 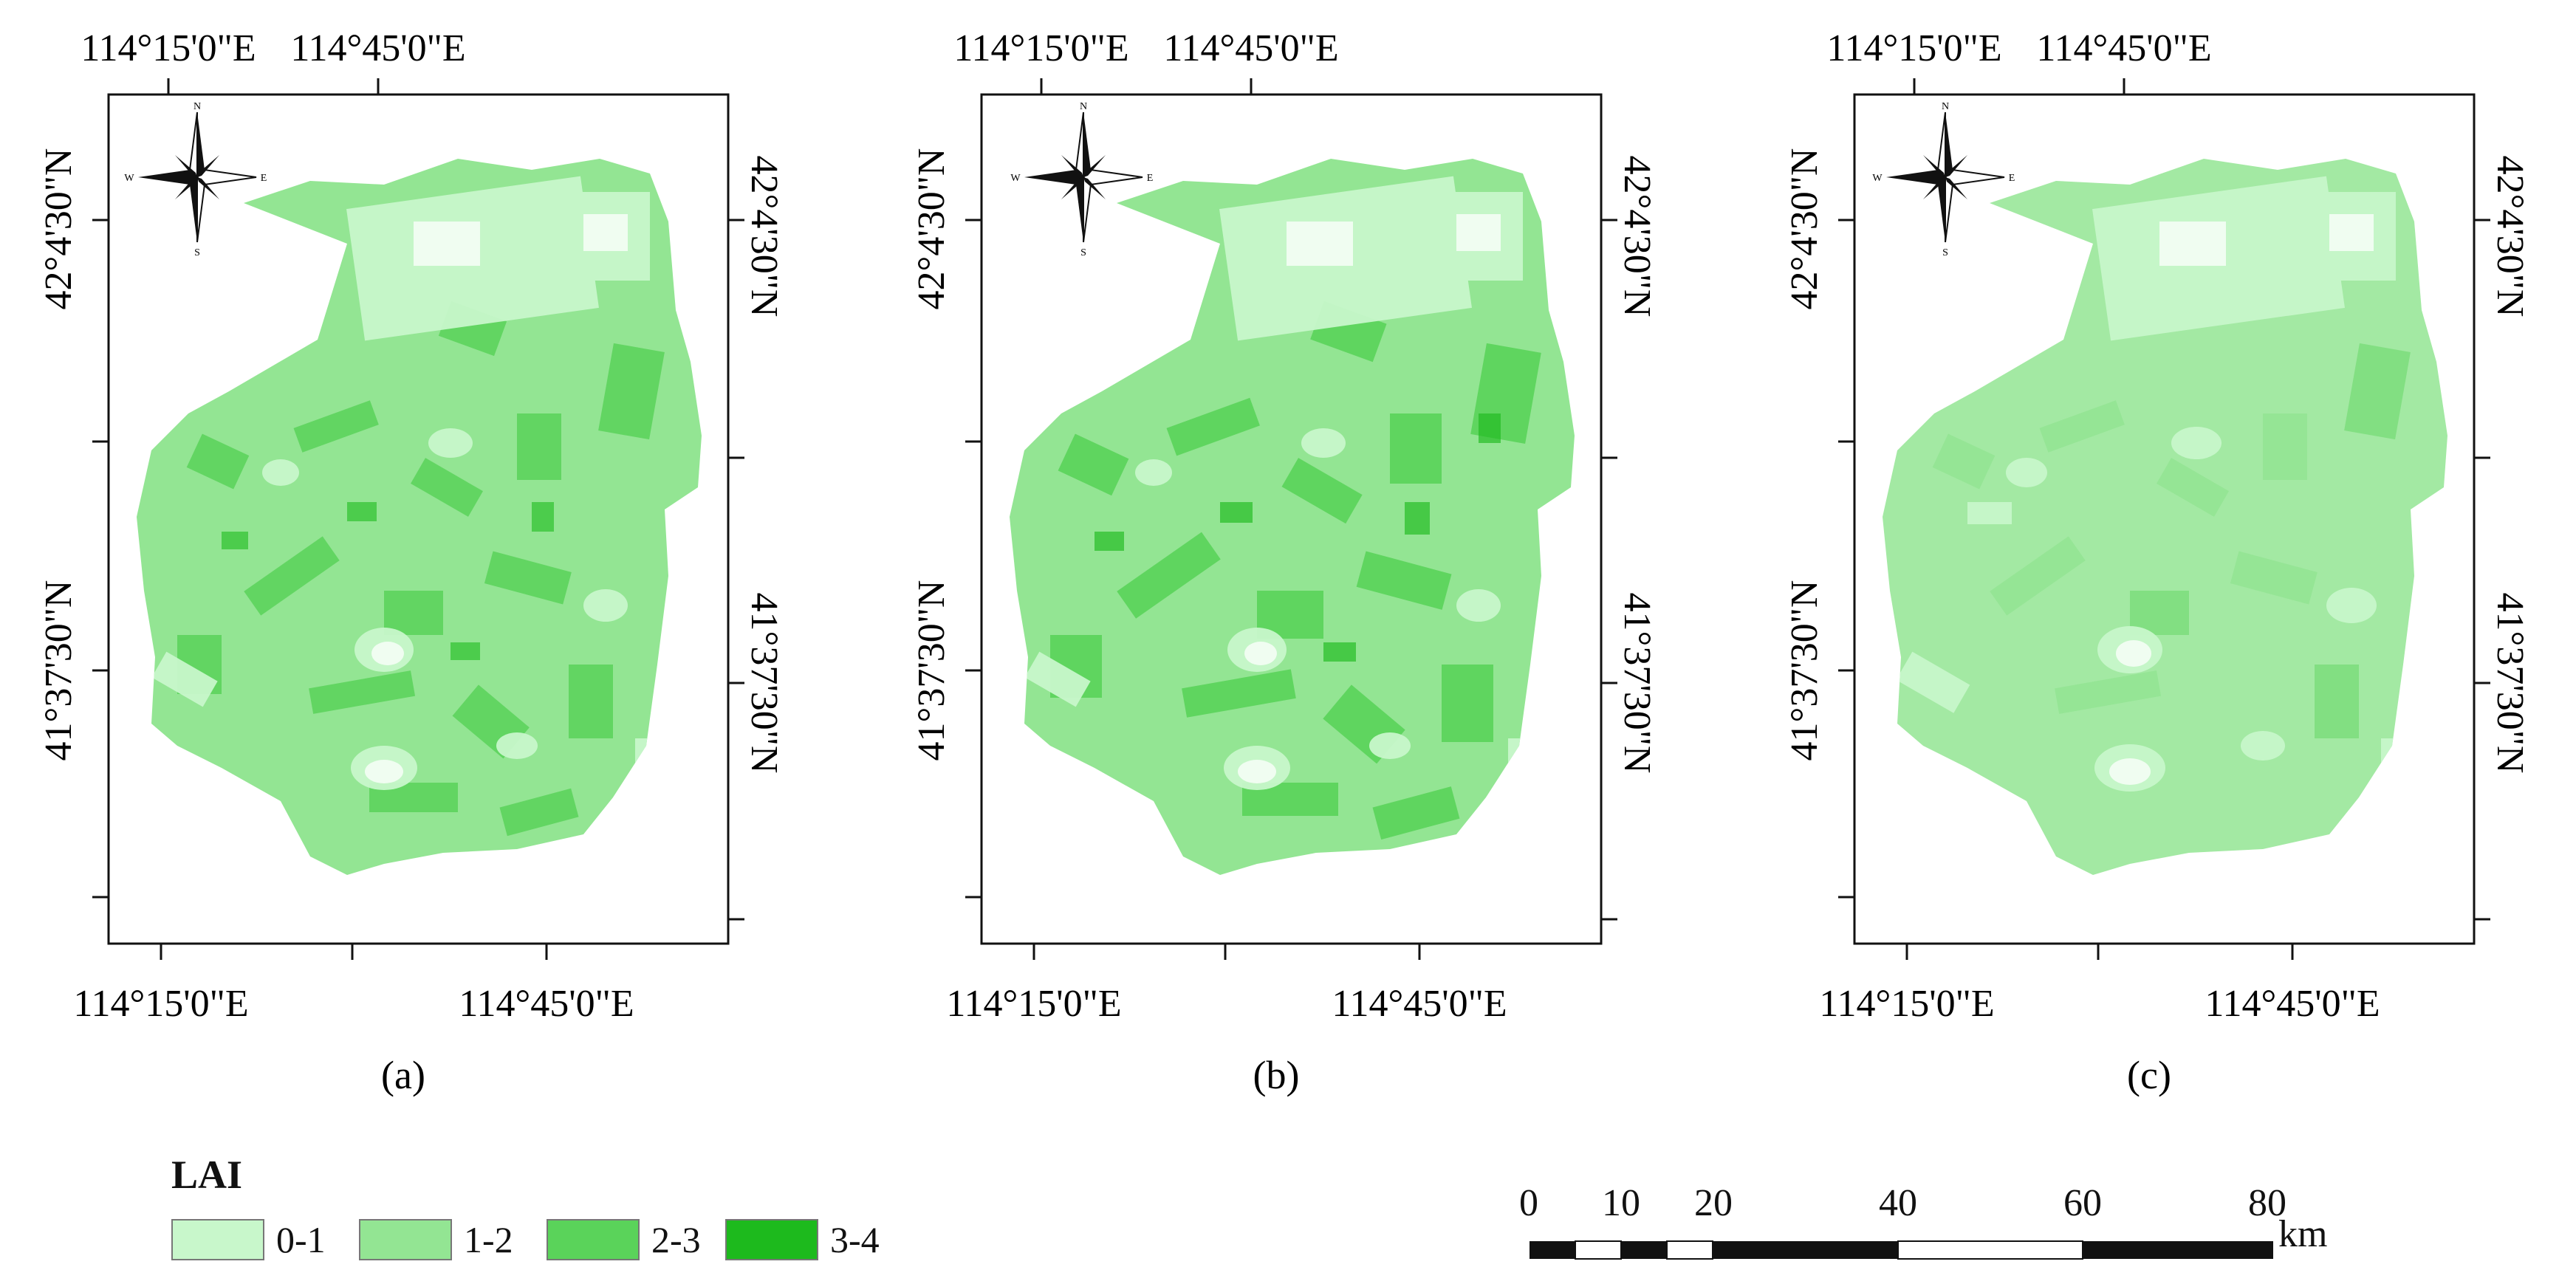 What do you see at coordinates (1901, 1250) in the screenshot?
I see `scale-bar-segments` at bounding box center [1901, 1250].